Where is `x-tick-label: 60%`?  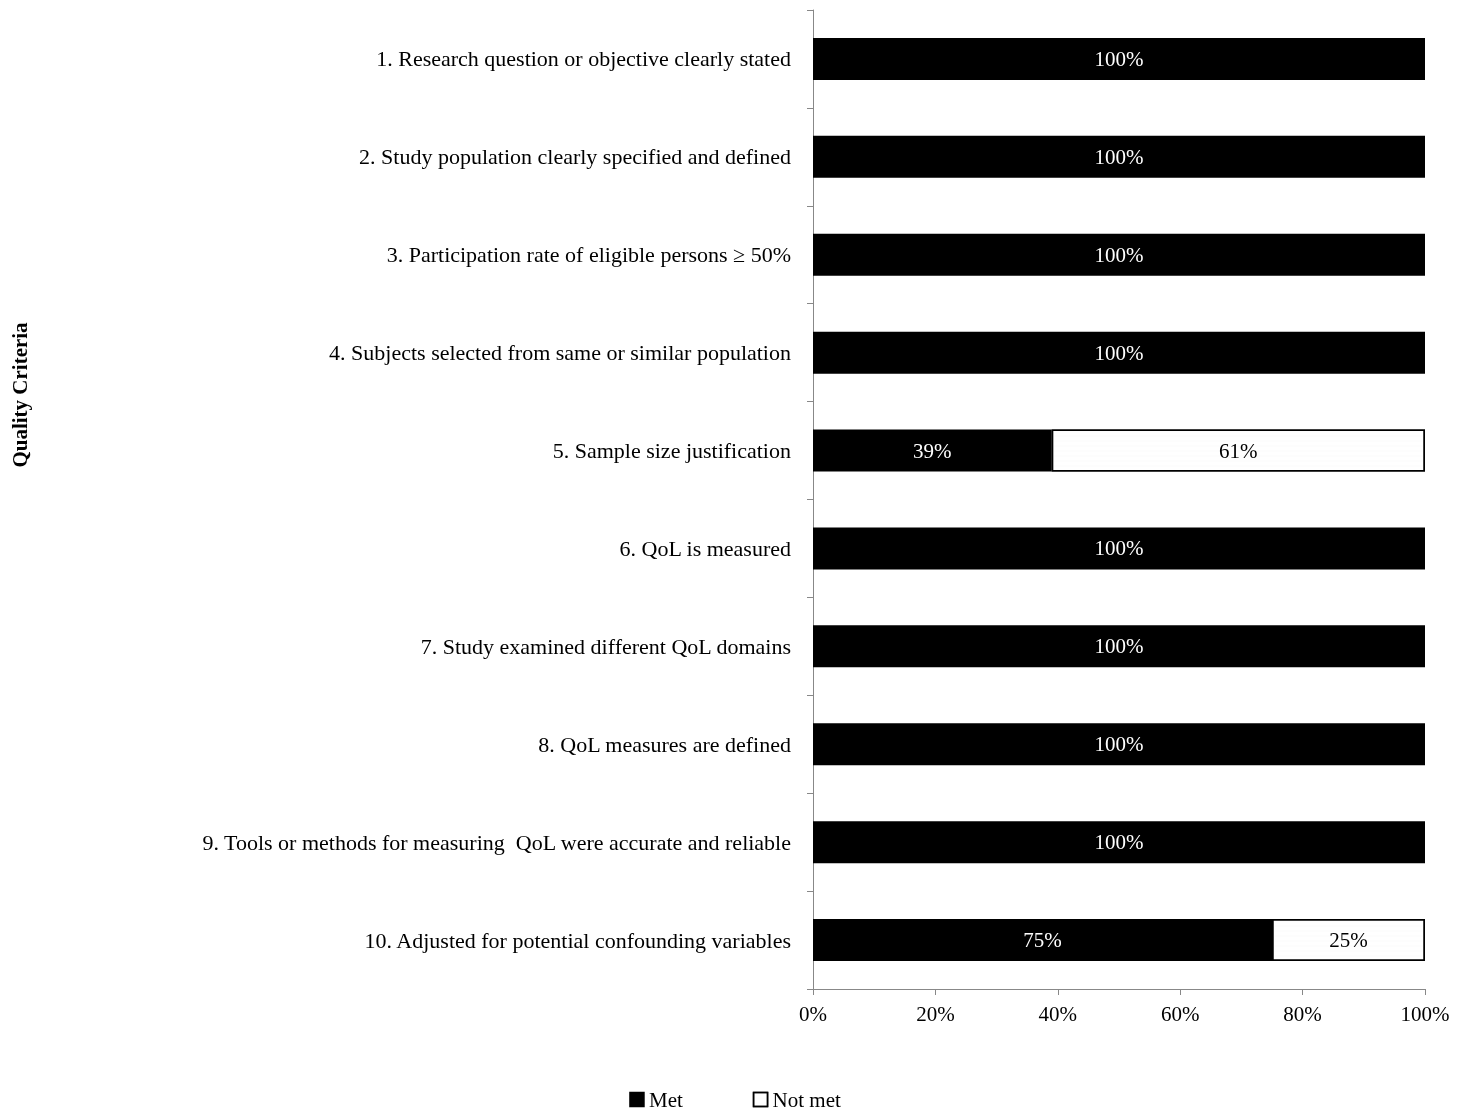
x-tick-label: 60% is located at coordinates (1180, 1013).